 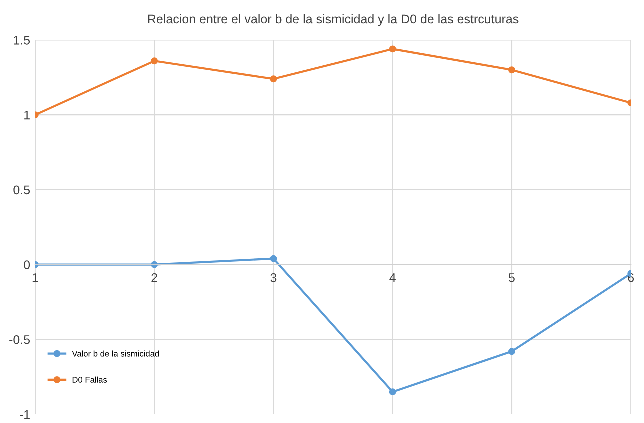 What do you see at coordinates (512, 278) in the screenshot?
I see `x-tick-label: 5` at bounding box center [512, 278].